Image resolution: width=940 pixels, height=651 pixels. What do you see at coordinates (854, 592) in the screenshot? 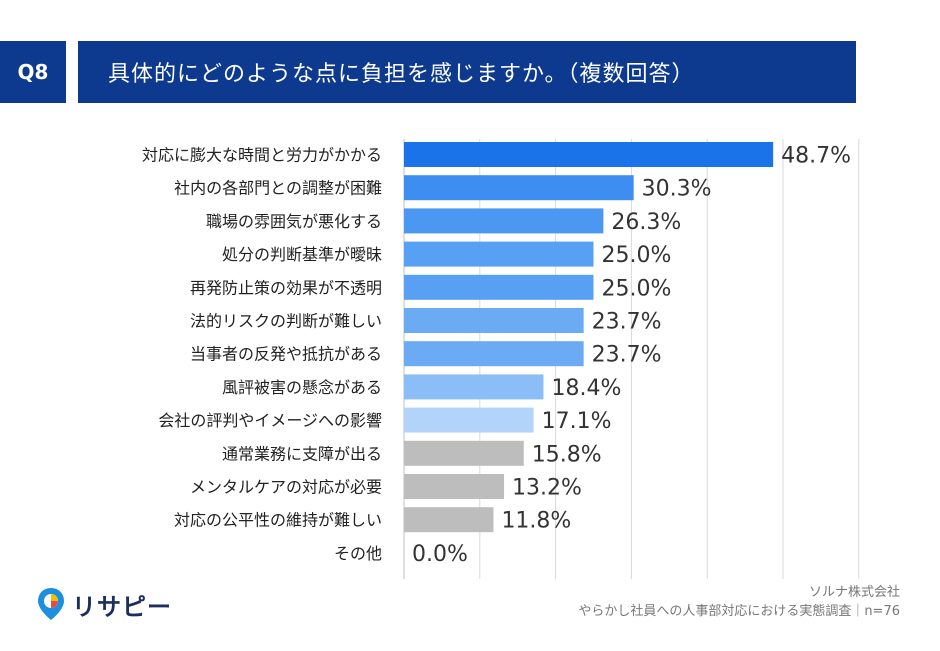
I see `company-name: ソルナ株式会社` at bounding box center [854, 592].